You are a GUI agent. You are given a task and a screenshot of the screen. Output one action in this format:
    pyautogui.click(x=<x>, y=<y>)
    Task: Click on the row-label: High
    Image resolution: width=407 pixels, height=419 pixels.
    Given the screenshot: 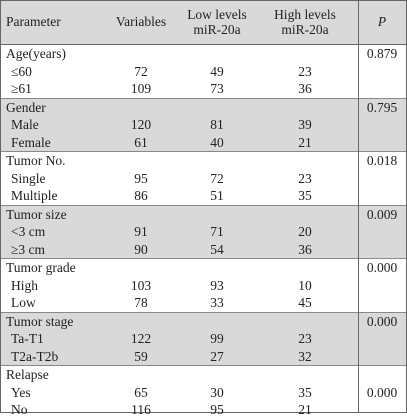 What is the action you would take?
    pyautogui.click(x=24, y=285)
    